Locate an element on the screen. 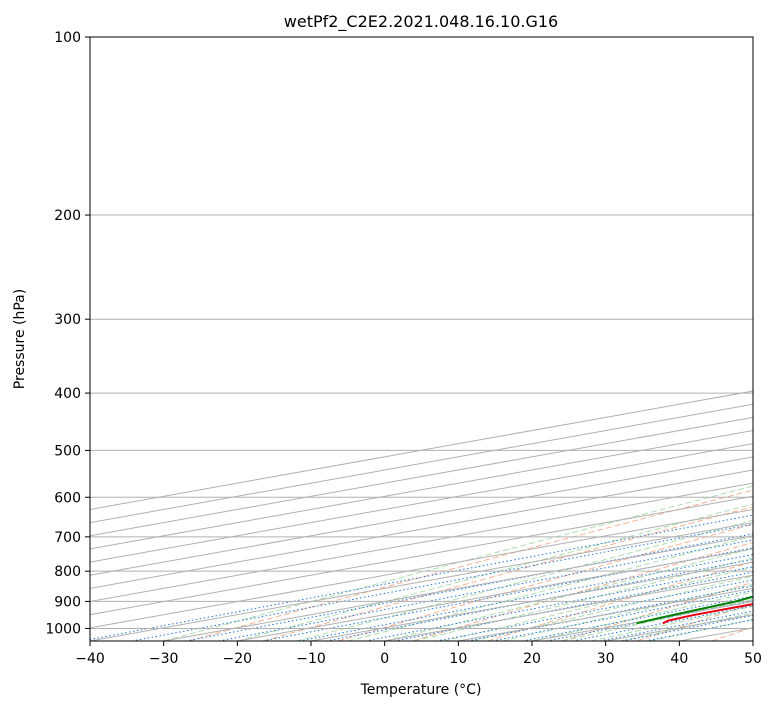  y-tick-label: 1000 is located at coordinates (63, 629).